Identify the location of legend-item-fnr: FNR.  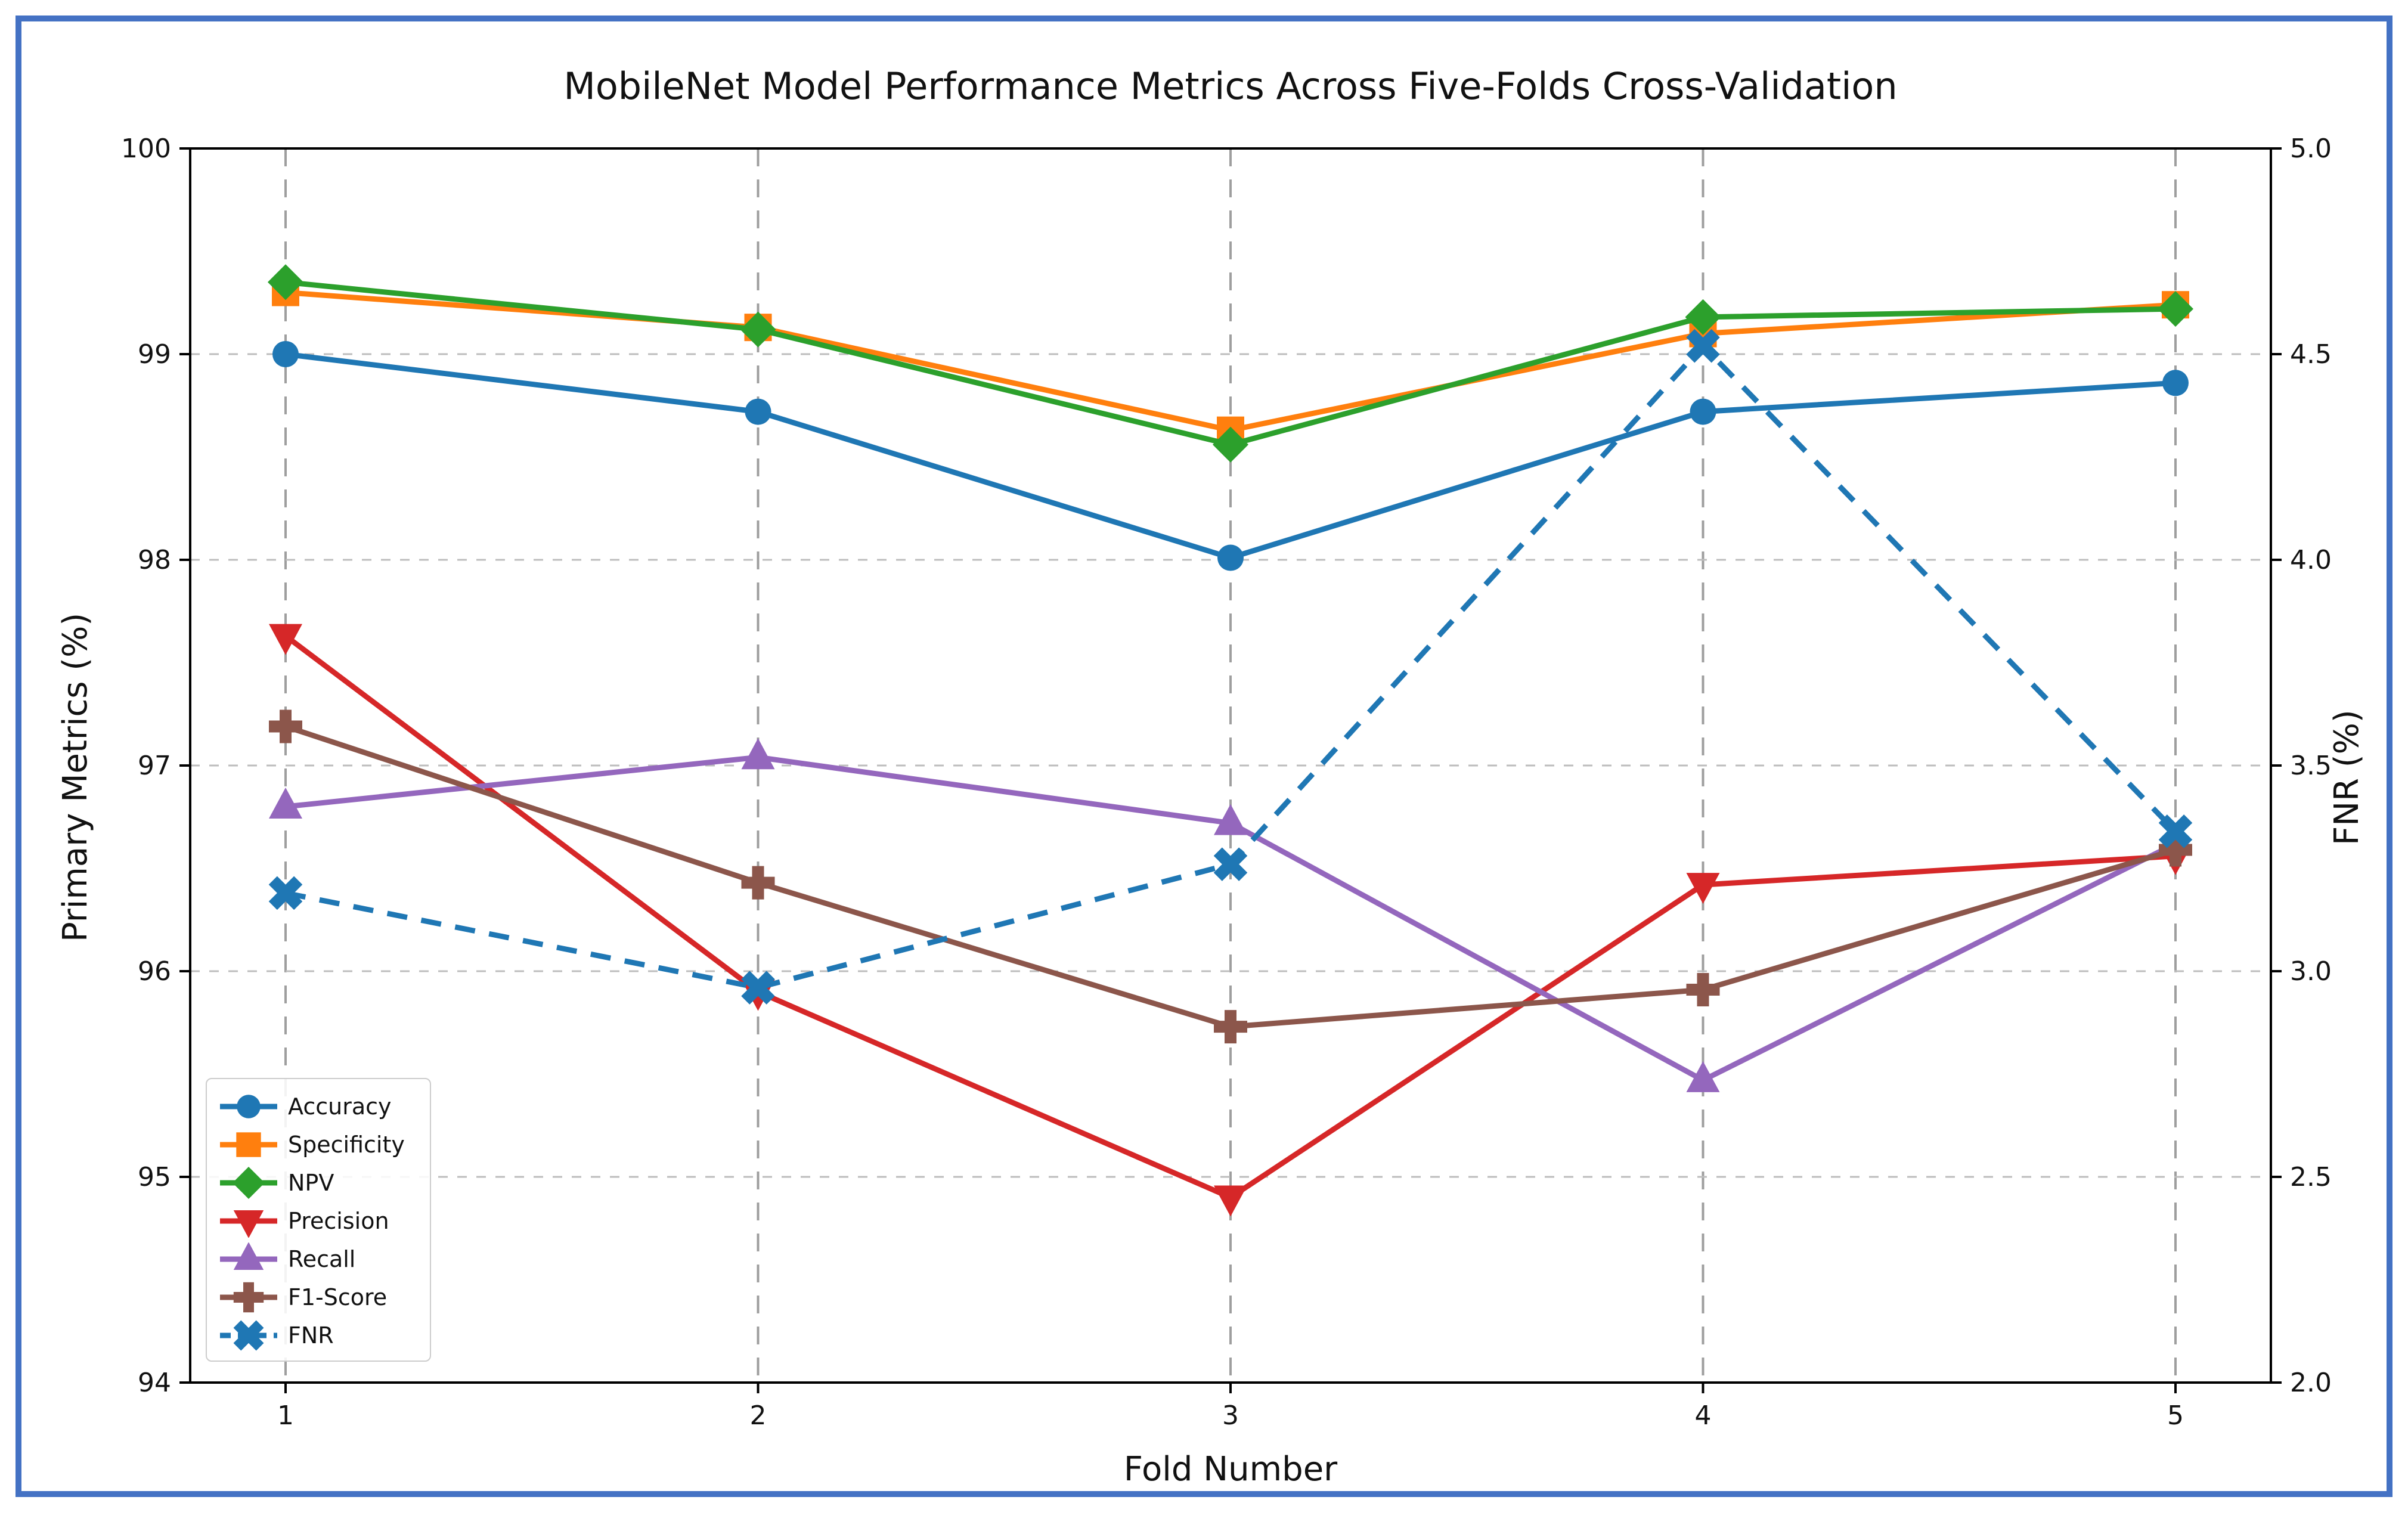
(318, 1335).